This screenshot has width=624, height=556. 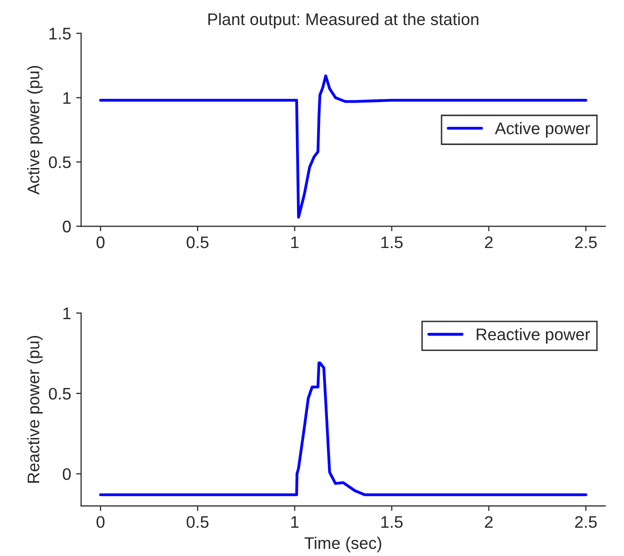 What do you see at coordinates (35, 130) in the screenshot?
I see `y-axis-title: Active power (pu)` at bounding box center [35, 130].